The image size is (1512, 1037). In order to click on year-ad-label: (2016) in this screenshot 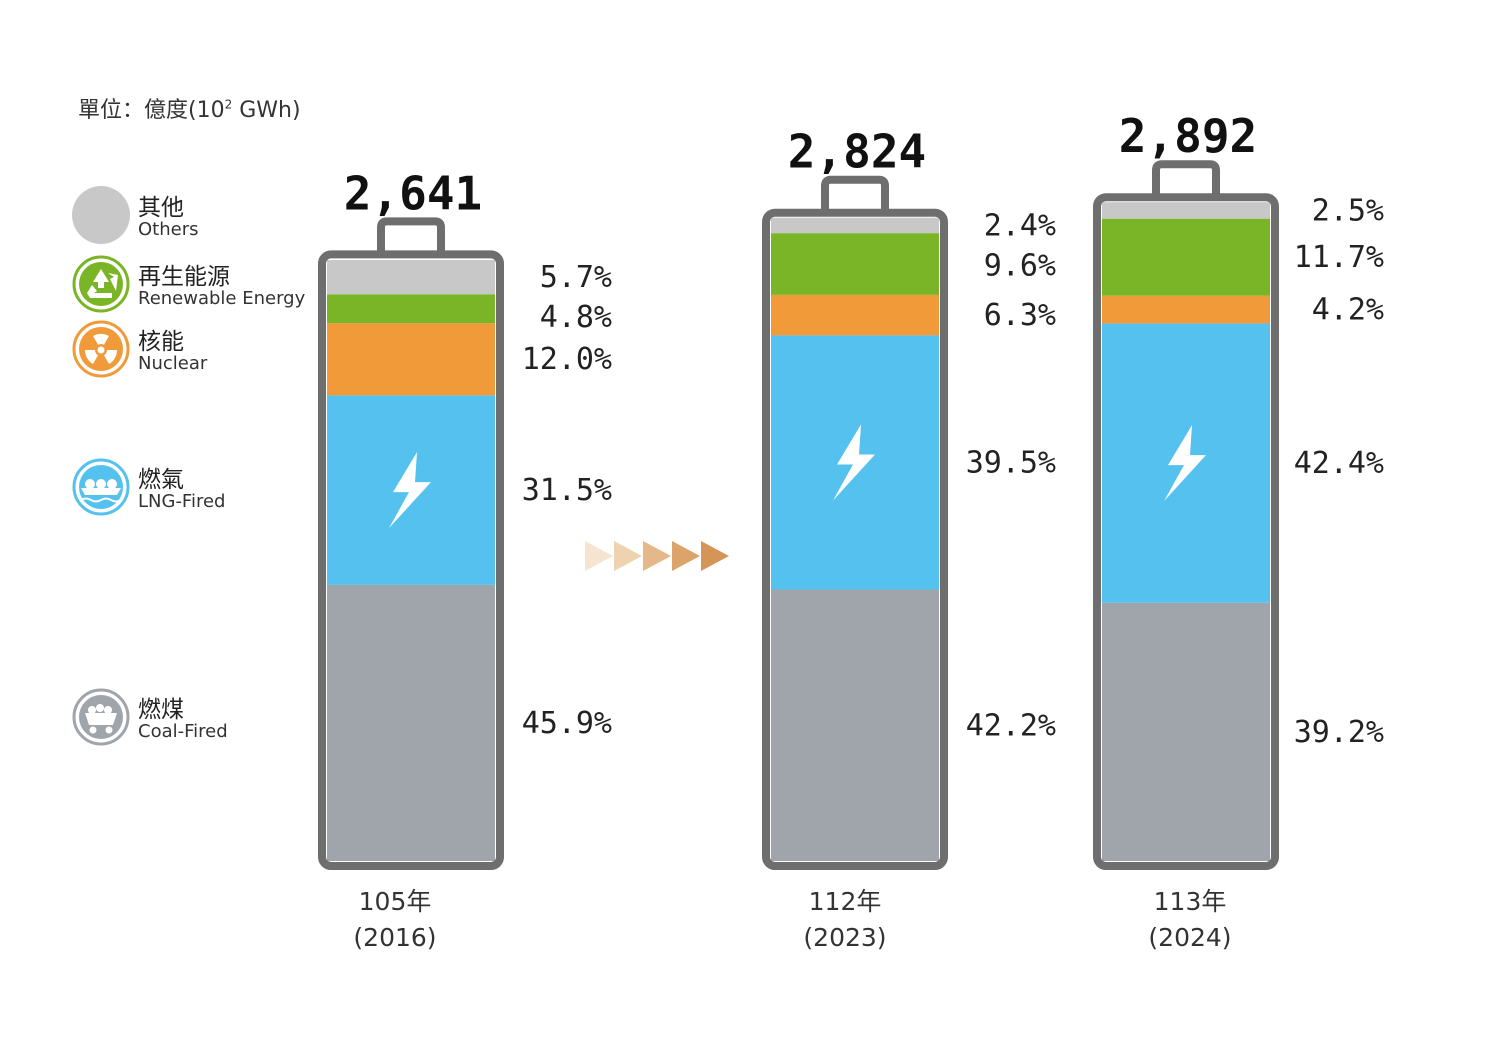, I will do `click(394, 937)`.